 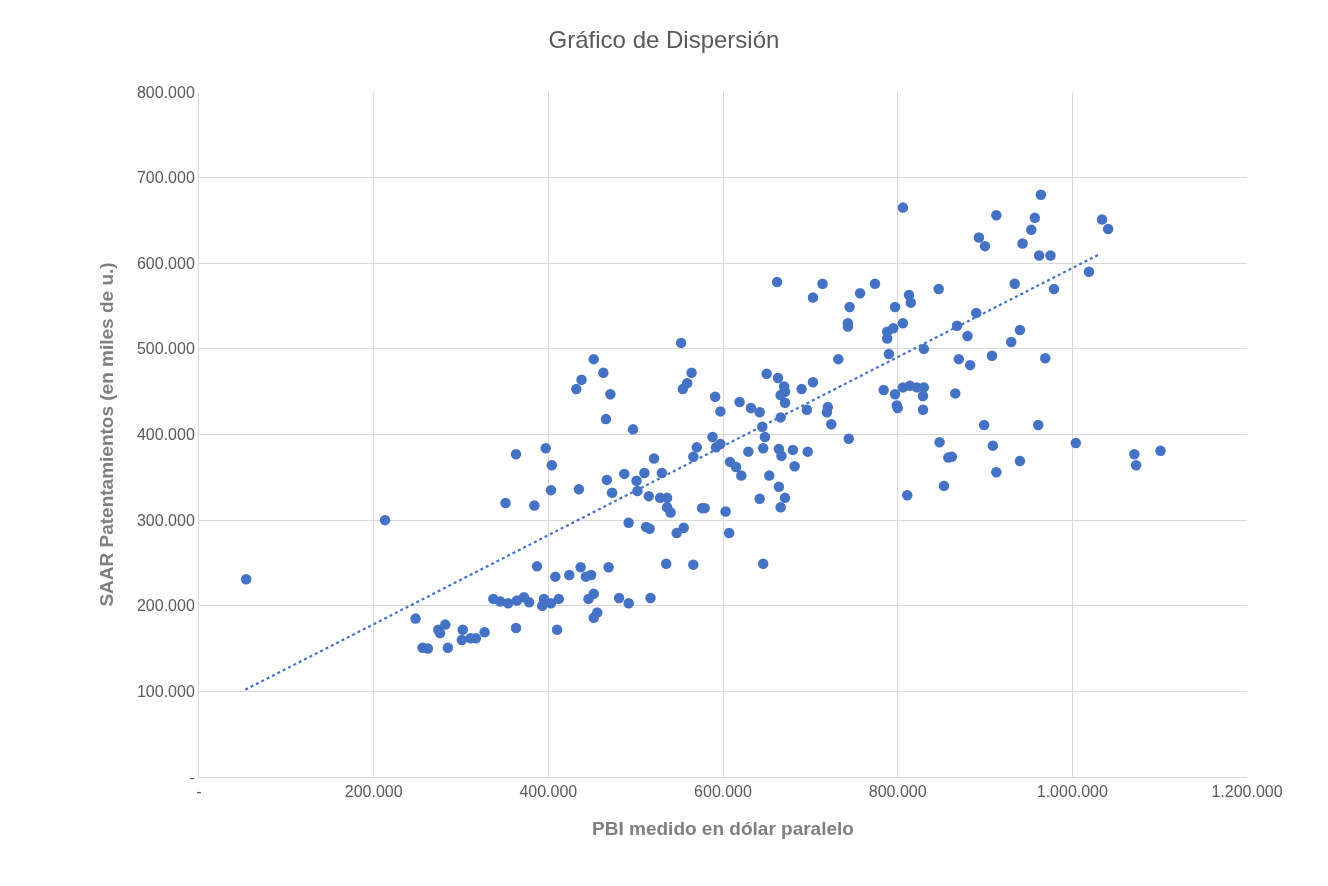 What do you see at coordinates (723, 792) in the screenshot?
I see `x-tick-label: 600.000` at bounding box center [723, 792].